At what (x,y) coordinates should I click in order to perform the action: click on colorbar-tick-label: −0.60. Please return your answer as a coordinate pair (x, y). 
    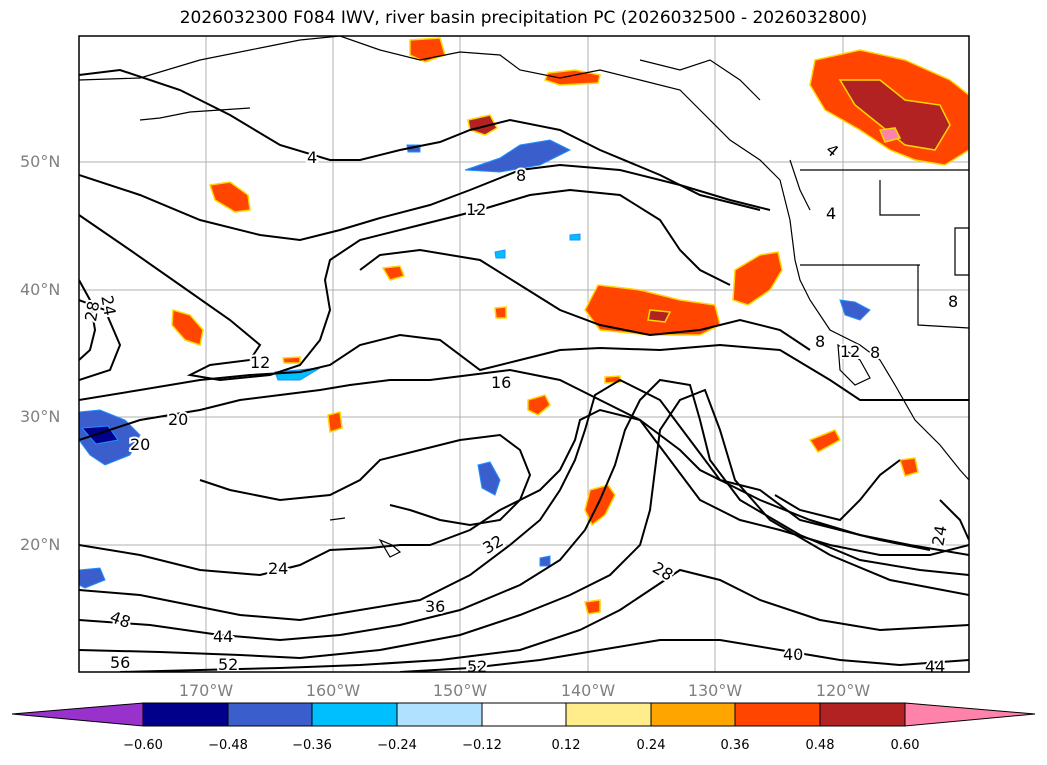
    Looking at the image, I should click on (143, 745).